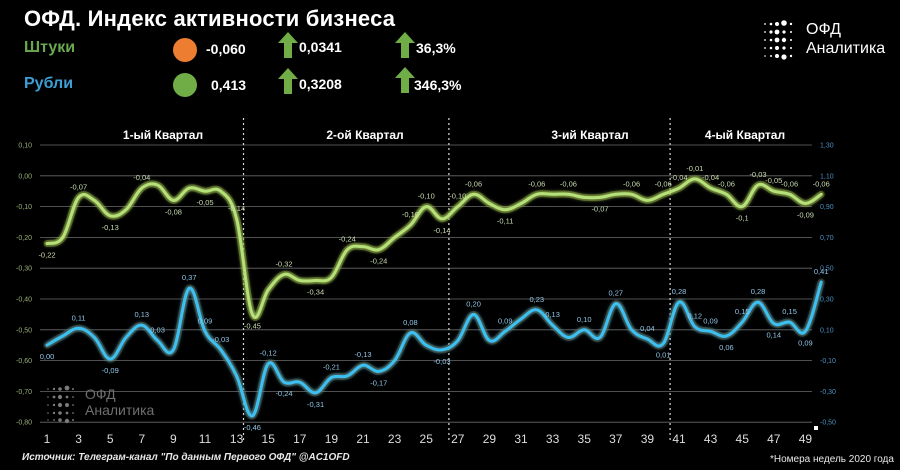  What do you see at coordinates (827, 300) in the screenshot?
I see `y-tick-right: 0,30` at bounding box center [827, 300].